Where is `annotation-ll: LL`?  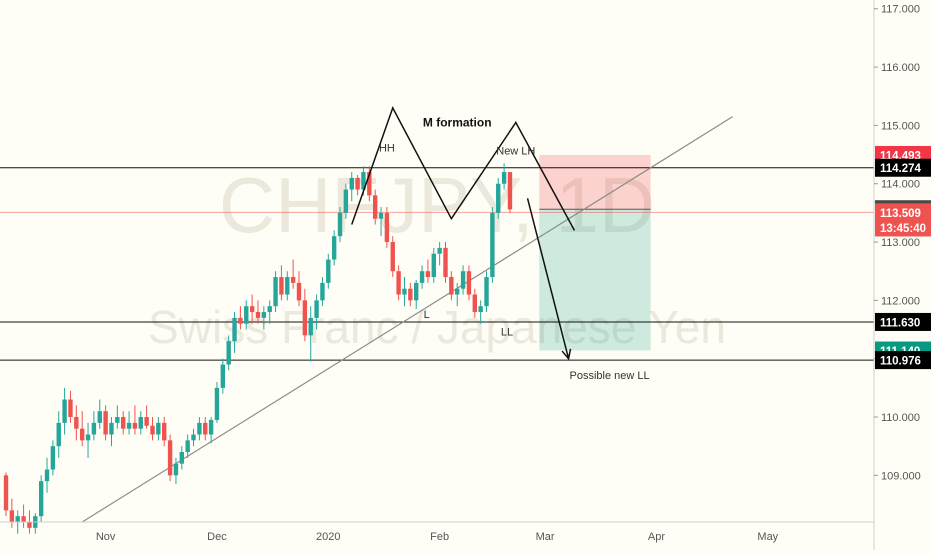 annotation-ll: LL is located at coordinates (507, 332).